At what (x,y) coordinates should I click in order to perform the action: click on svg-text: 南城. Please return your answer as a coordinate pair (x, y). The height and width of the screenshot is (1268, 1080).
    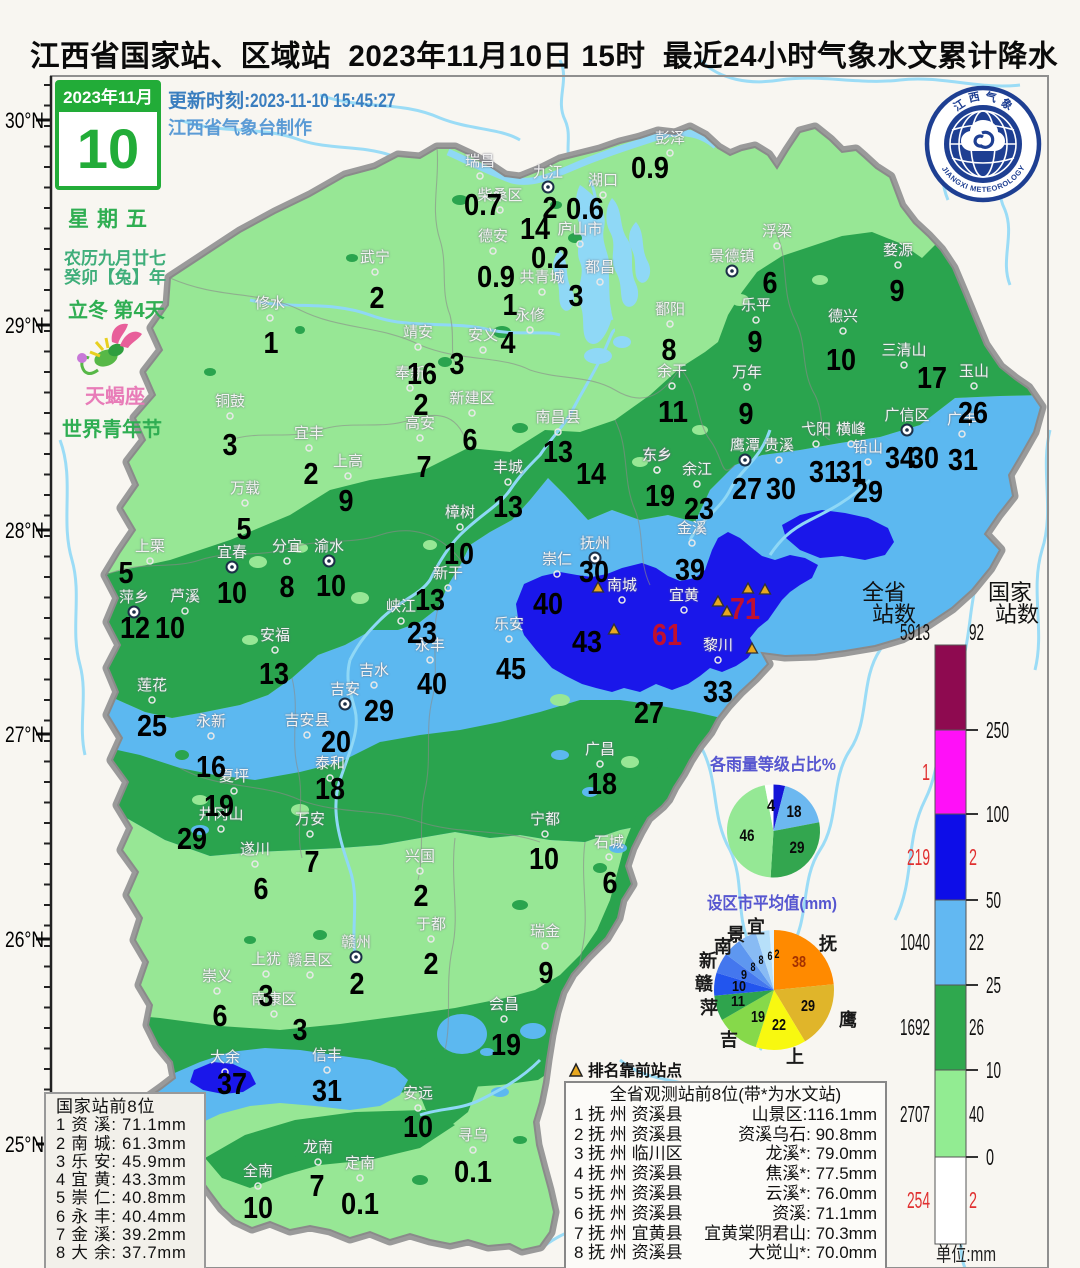
    Looking at the image, I should click on (622, 585).